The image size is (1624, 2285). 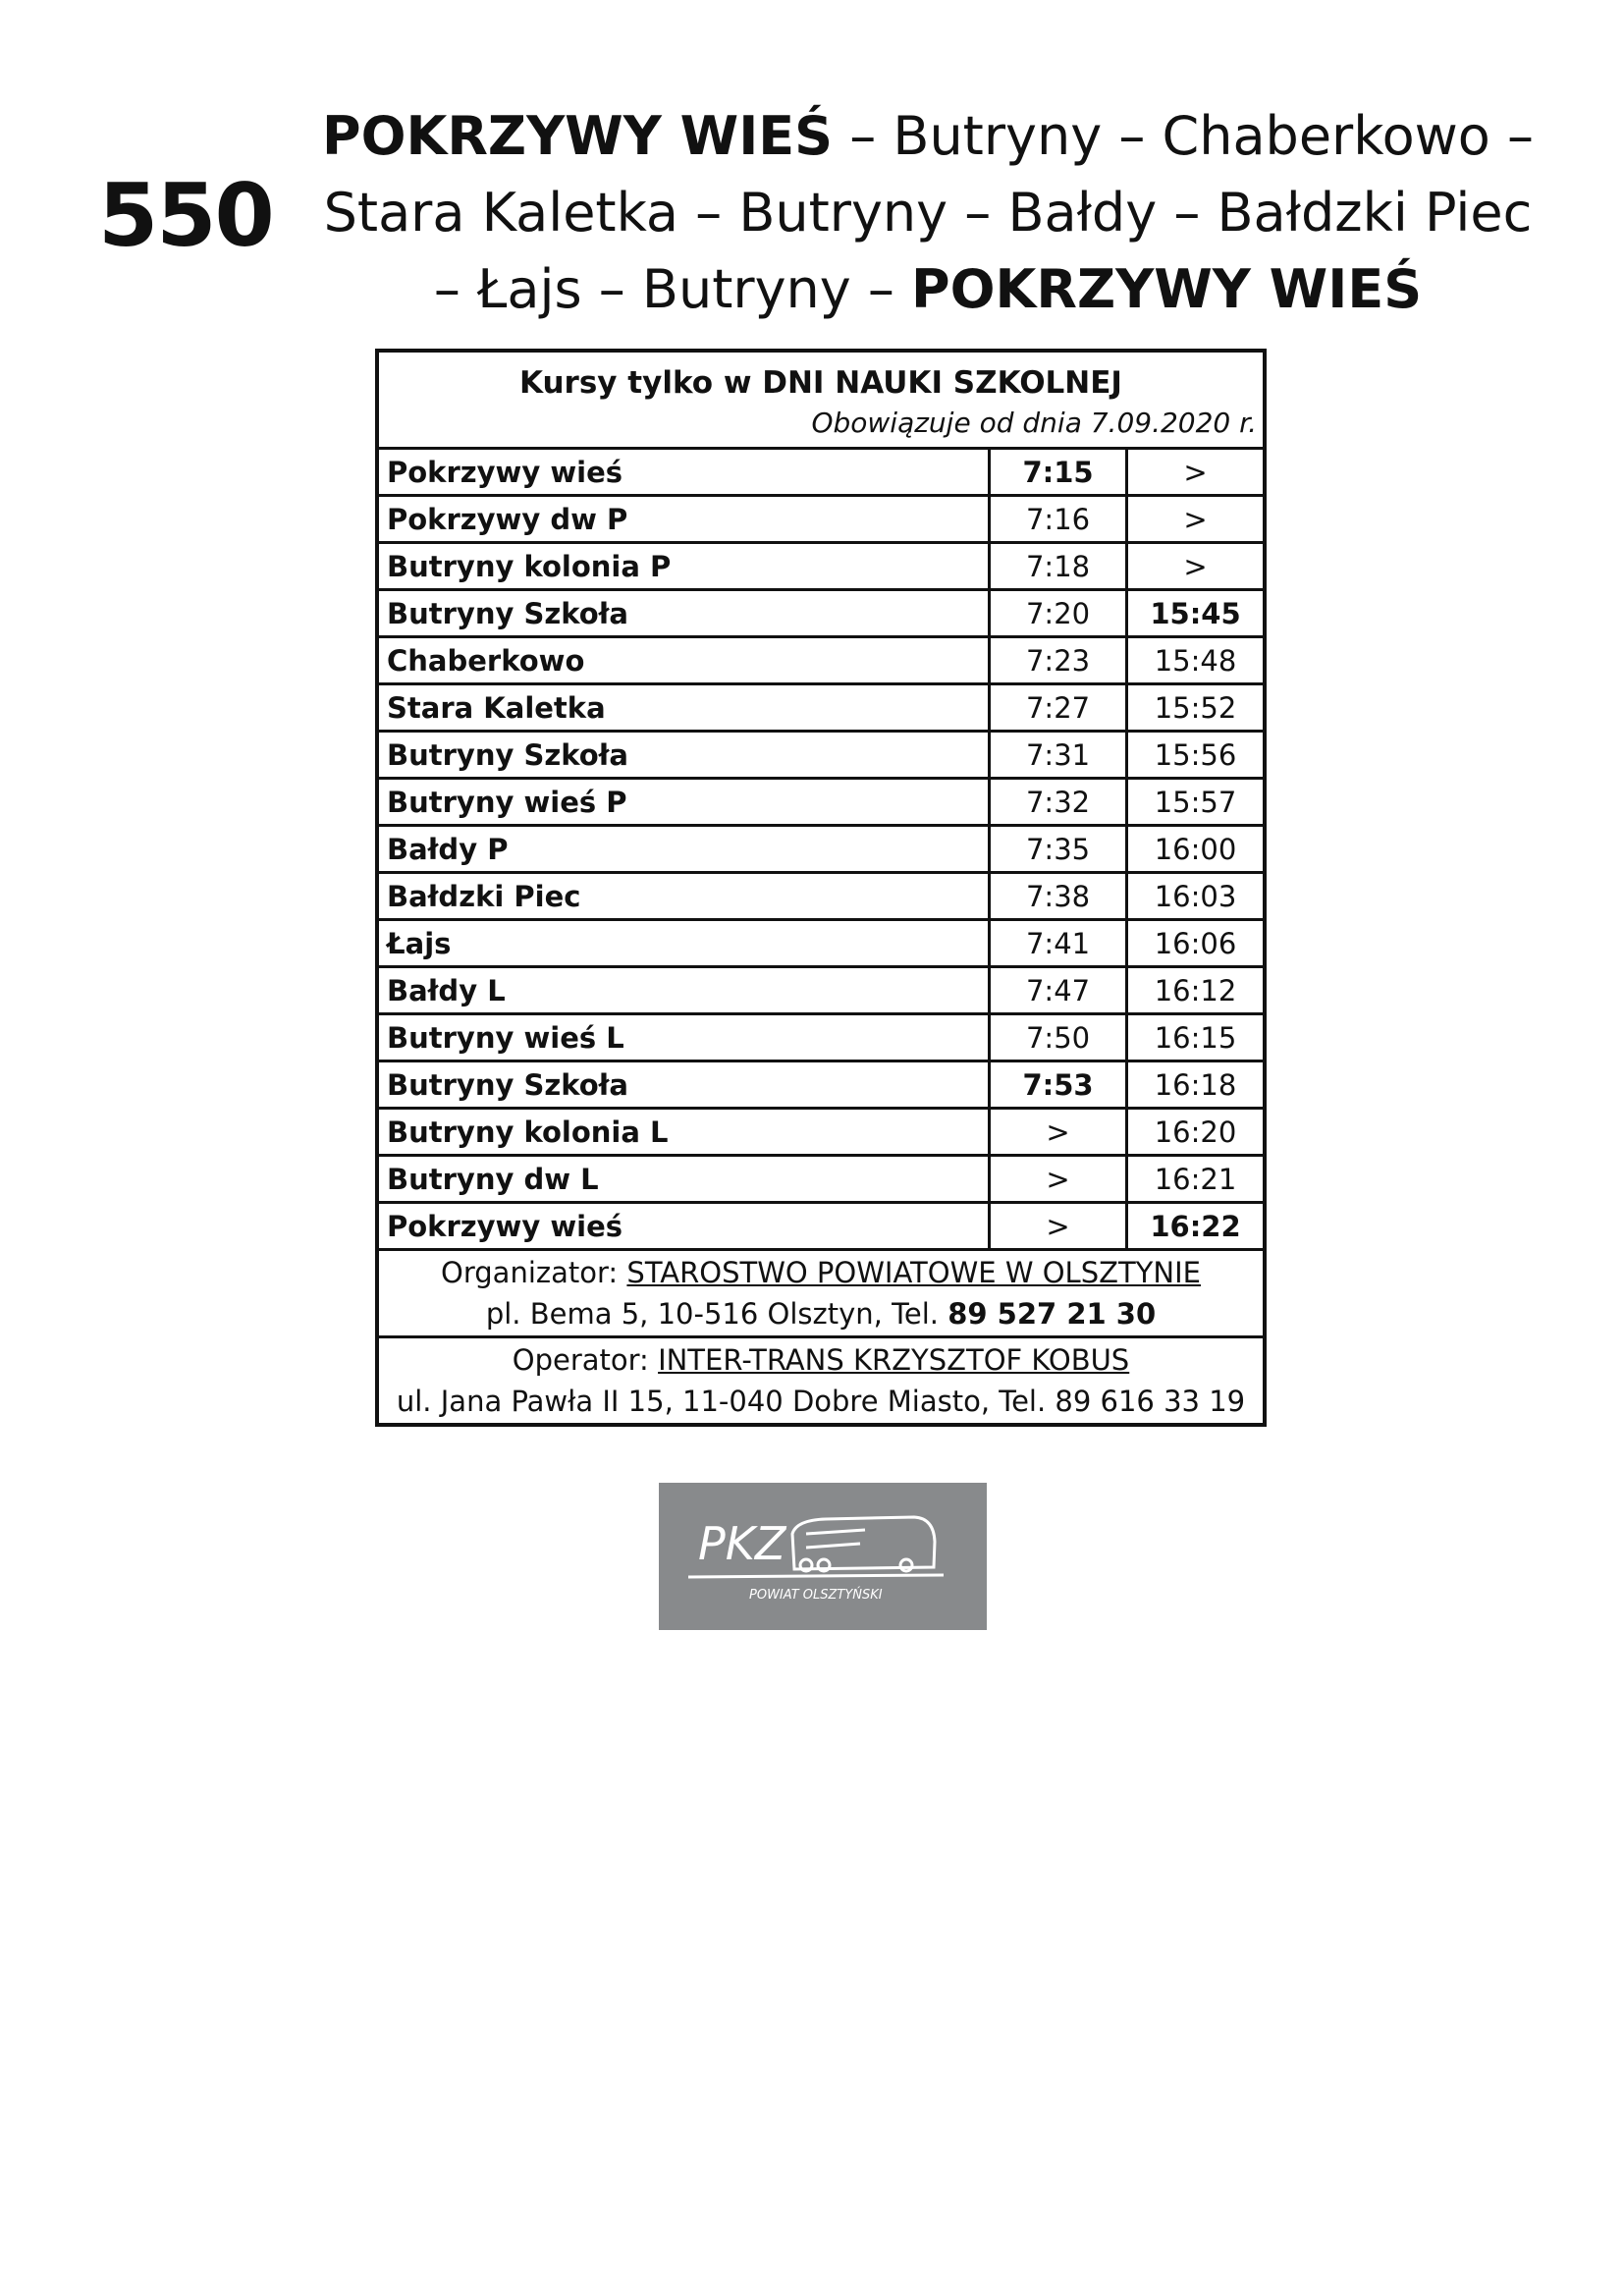 What do you see at coordinates (683, 707) in the screenshot?
I see `stop-name: Stara Kaletka` at bounding box center [683, 707].